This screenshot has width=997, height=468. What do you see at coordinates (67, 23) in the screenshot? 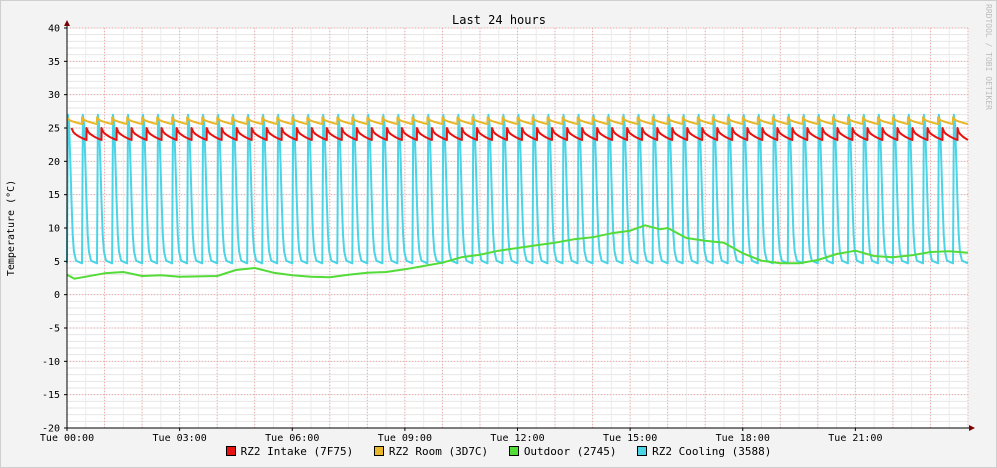
I see `y-axis-arrow` at bounding box center [67, 23].